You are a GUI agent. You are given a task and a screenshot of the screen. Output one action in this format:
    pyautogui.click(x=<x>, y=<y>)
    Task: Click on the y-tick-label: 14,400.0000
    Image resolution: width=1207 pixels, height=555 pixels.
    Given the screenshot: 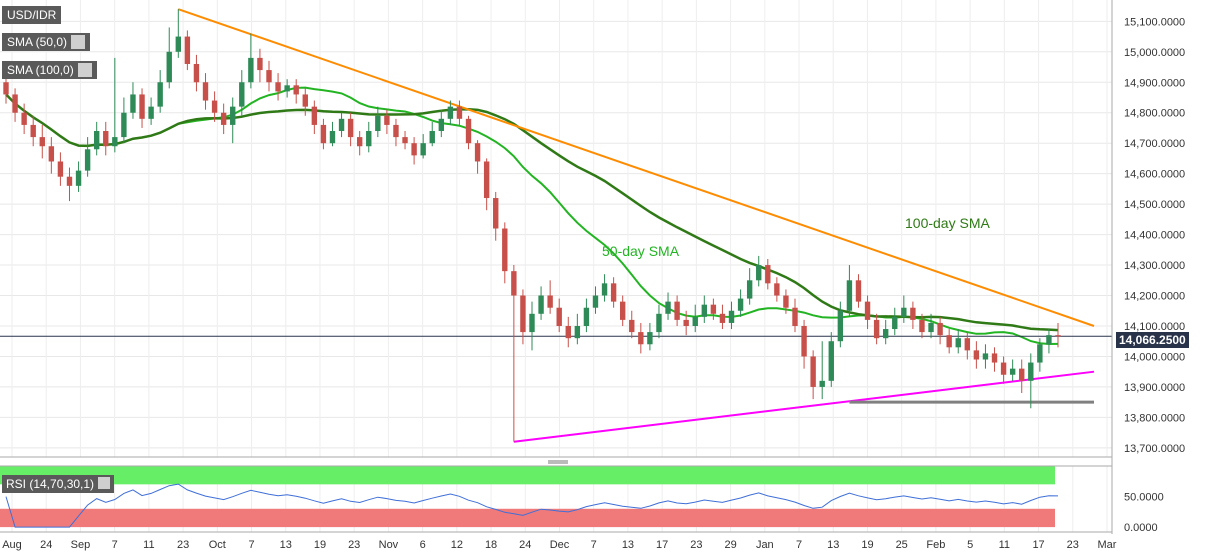 What is the action you would take?
    pyautogui.click(x=1154, y=236)
    